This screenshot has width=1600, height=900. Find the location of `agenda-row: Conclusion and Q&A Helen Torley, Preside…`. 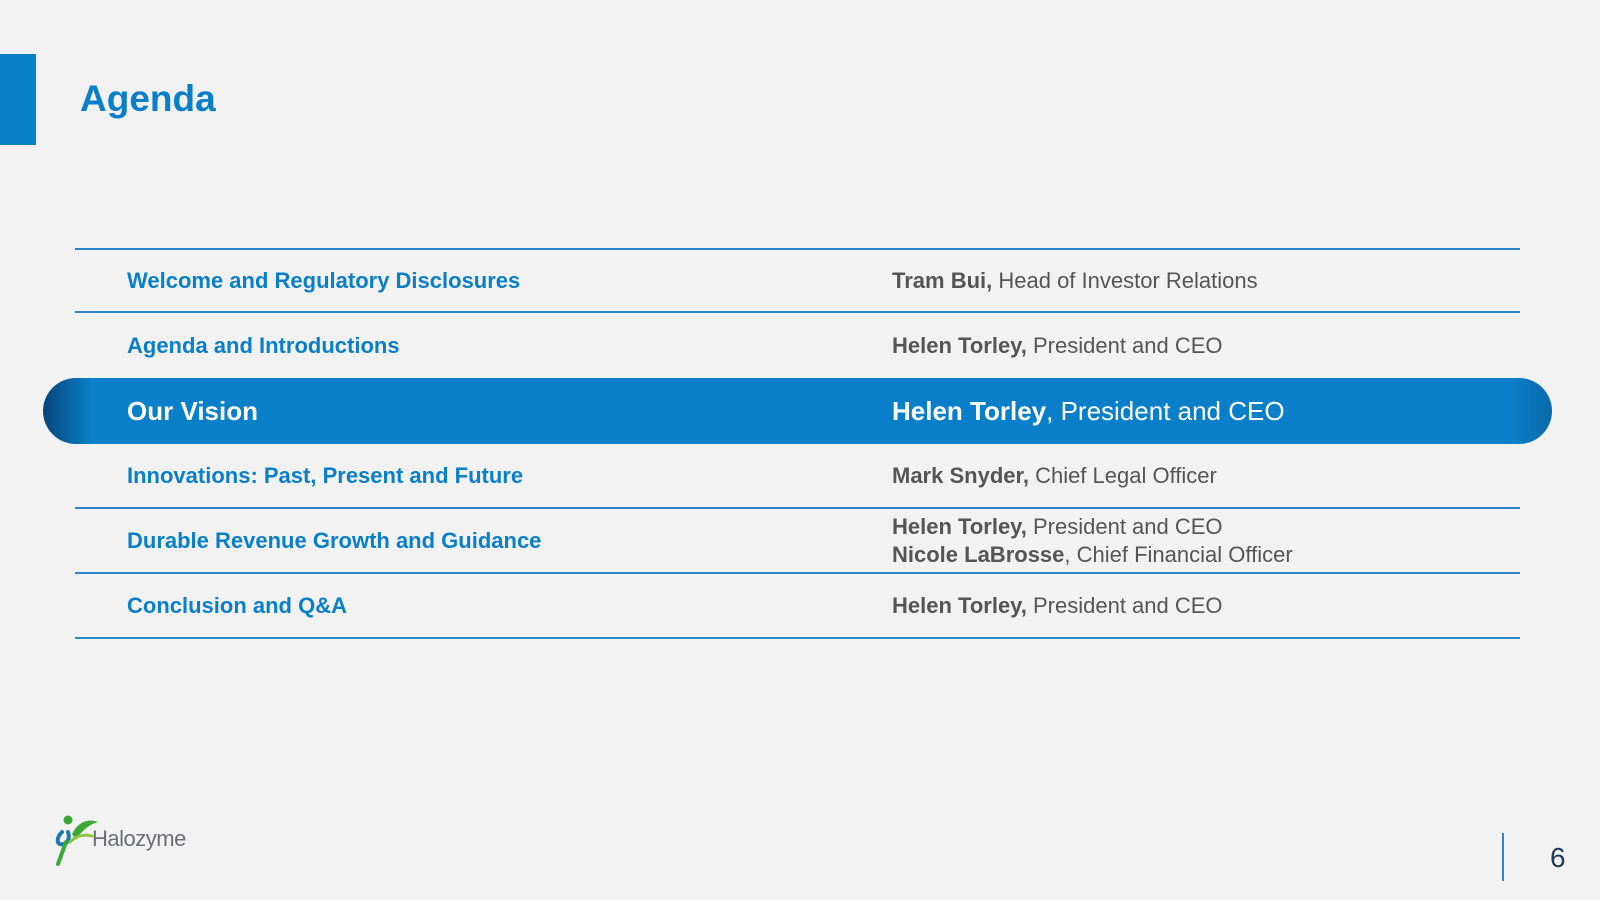

agenda-row: Conclusion and Q&A Helen Torley, Preside… is located at coordinates (797, 606).